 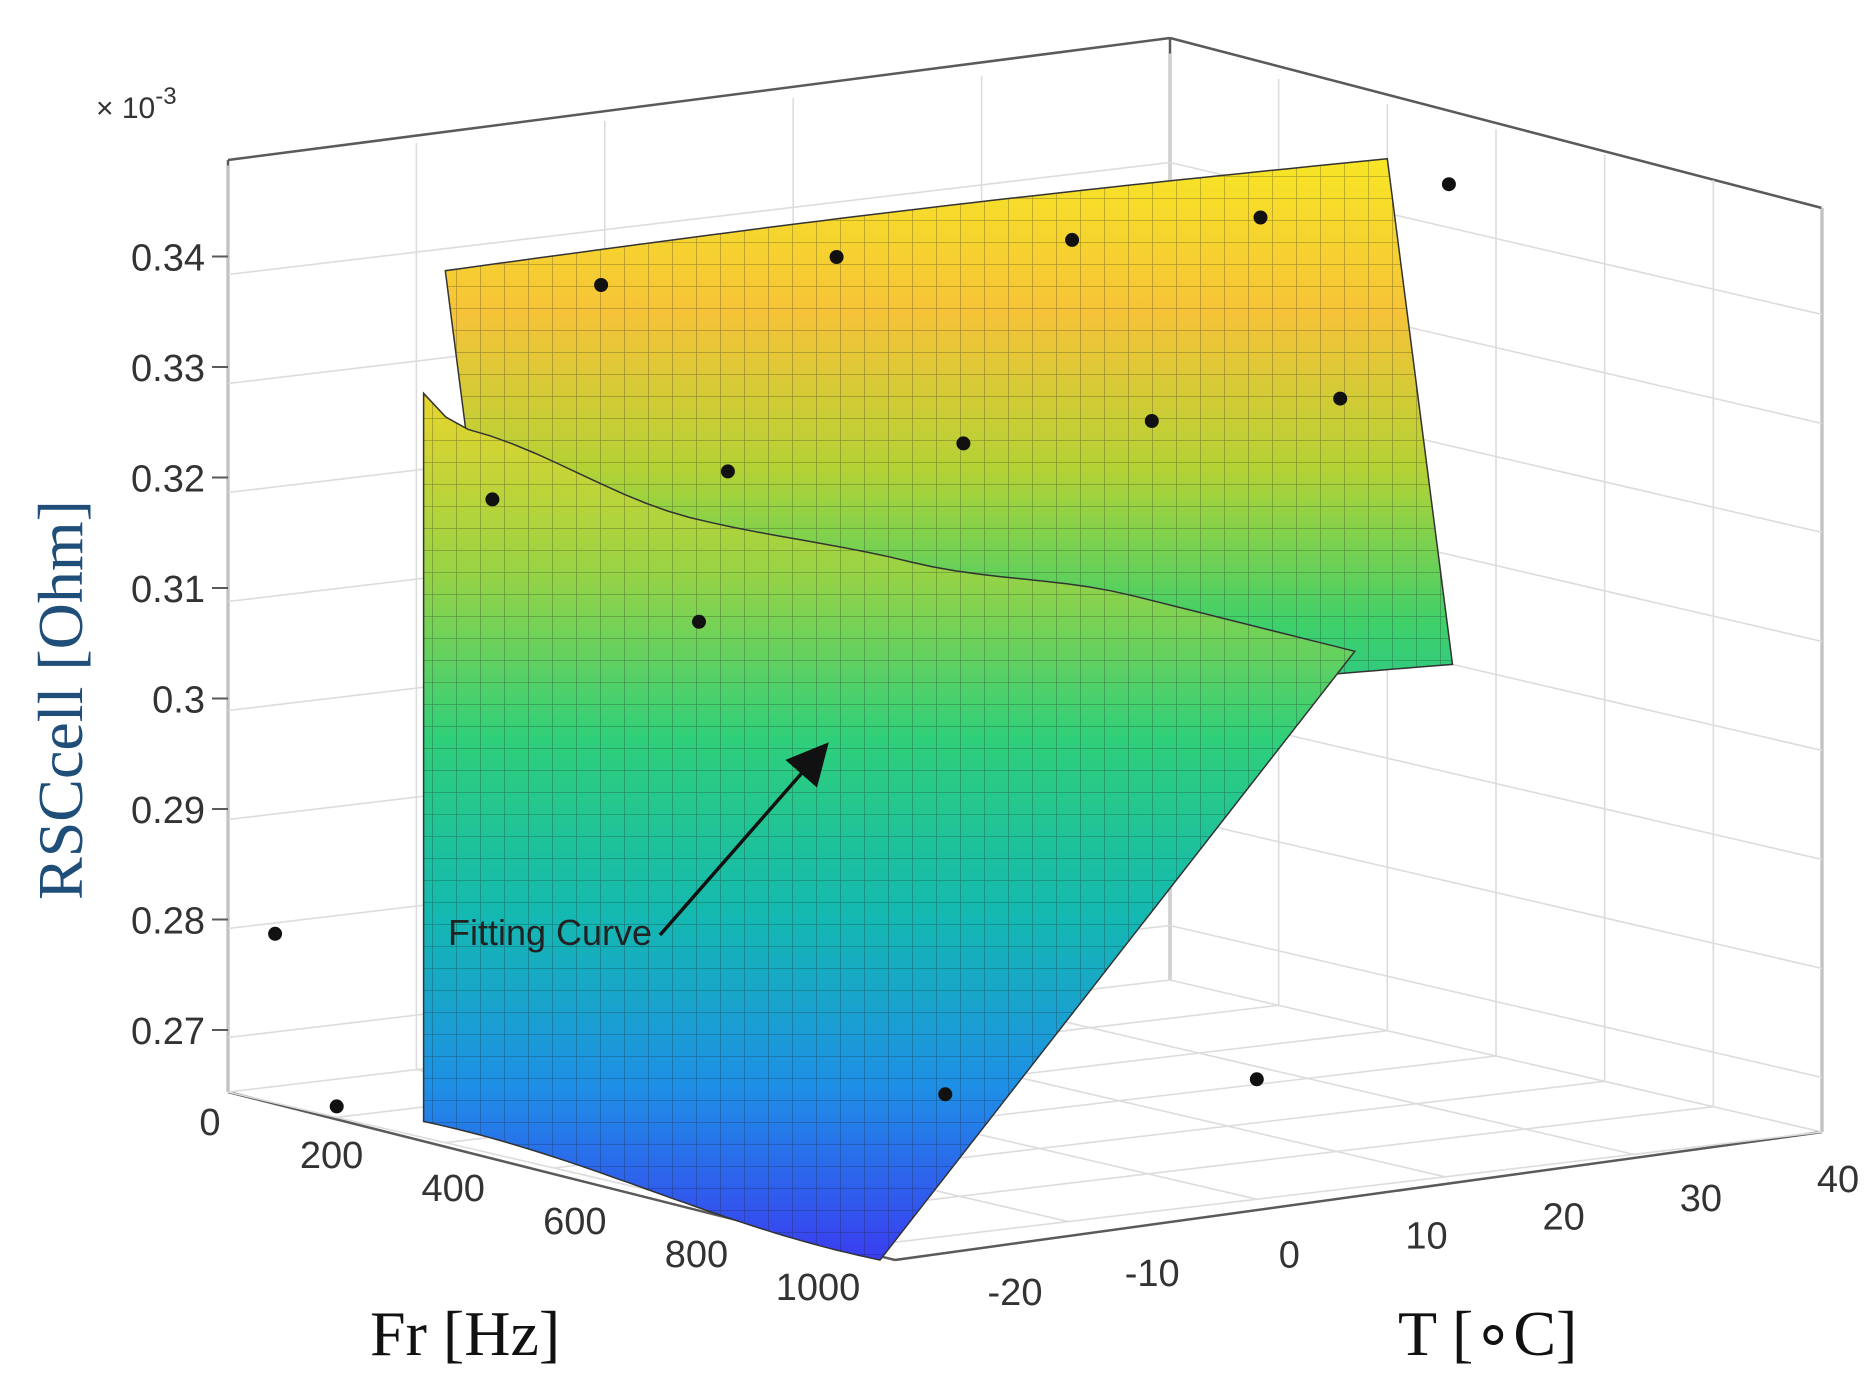 What do you see at coordinates (60, 700) in the screenshot?
I see `z-axis-label: RSCcell [Ohm]` at bounding box center [60, 700].